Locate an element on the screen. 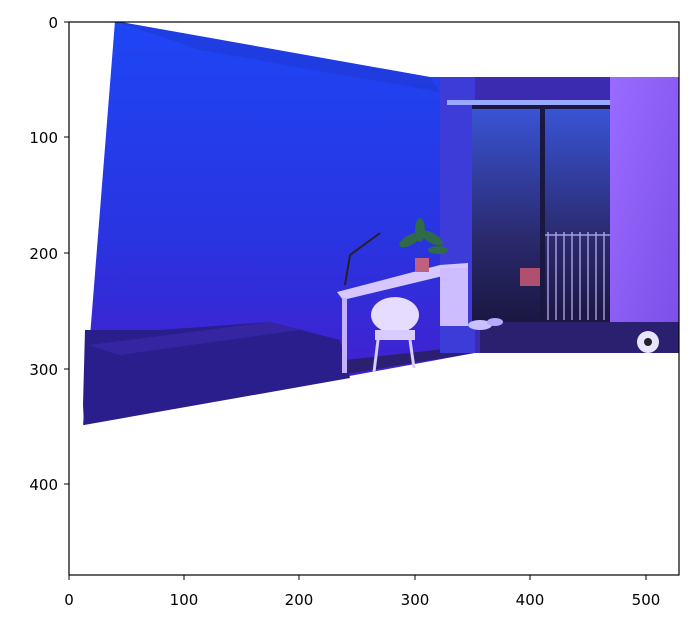 This screenshot has width=694, height=626. x-tick-label: 500 is located at coordinates (646, 600).